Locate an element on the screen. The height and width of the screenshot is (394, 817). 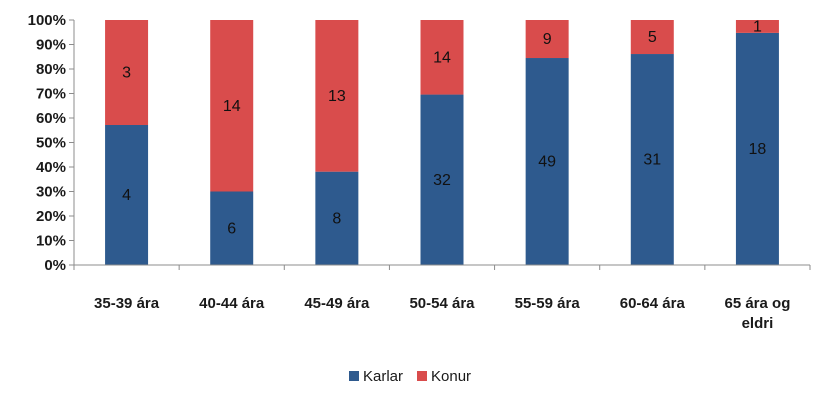
x-category-label: 40-44 ára is located at coordinates (232, 303).